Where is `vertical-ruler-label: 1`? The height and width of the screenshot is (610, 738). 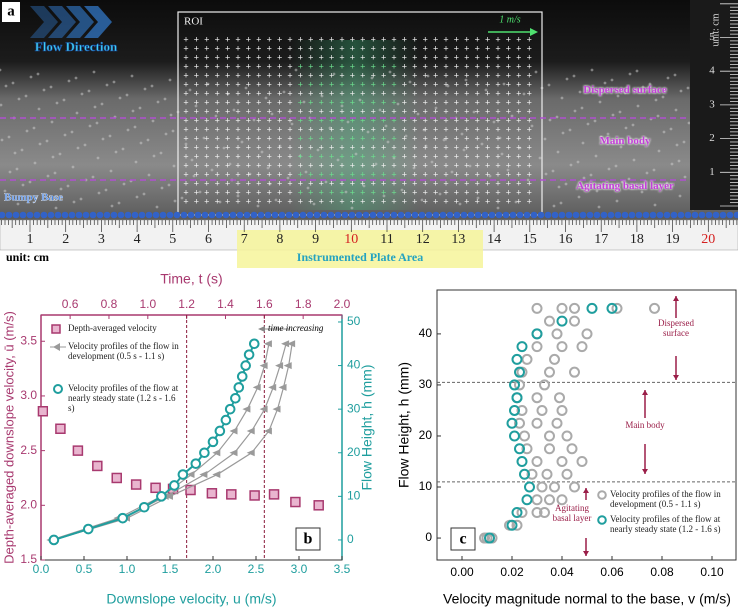 vertical-ruler-label: 1 is located at coordinates (712, 172).